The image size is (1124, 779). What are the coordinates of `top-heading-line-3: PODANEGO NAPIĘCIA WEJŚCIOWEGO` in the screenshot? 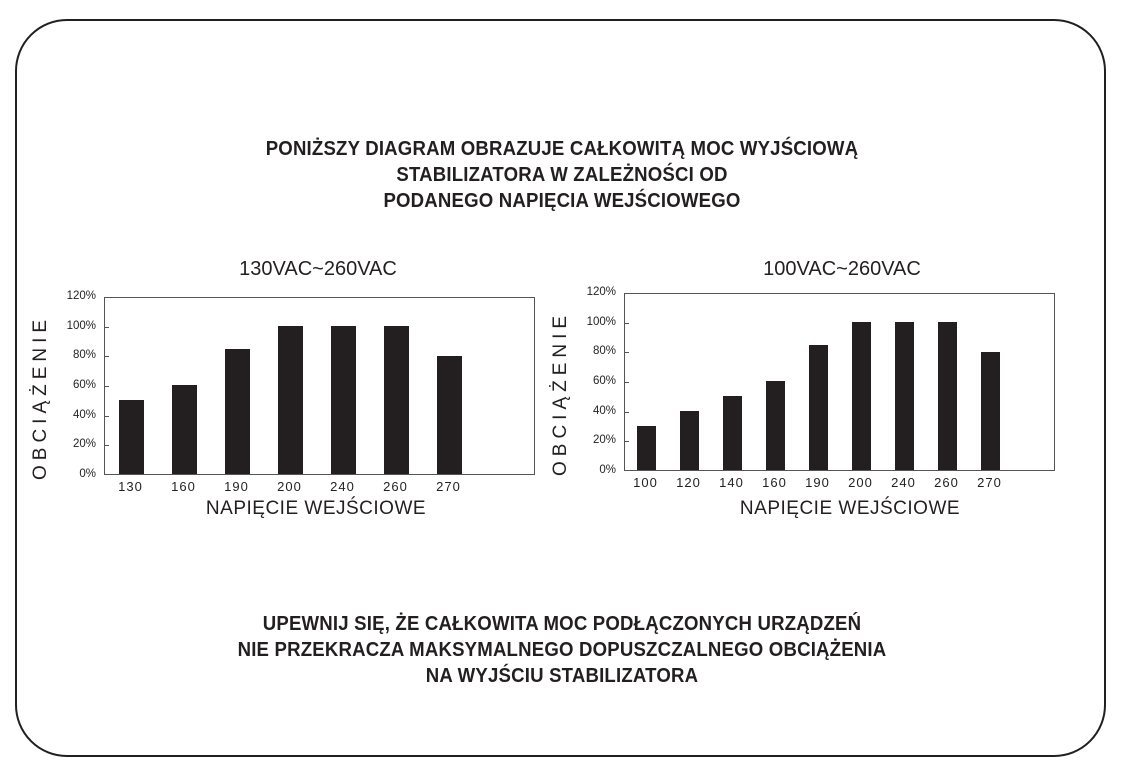 It's located at (562, 201).